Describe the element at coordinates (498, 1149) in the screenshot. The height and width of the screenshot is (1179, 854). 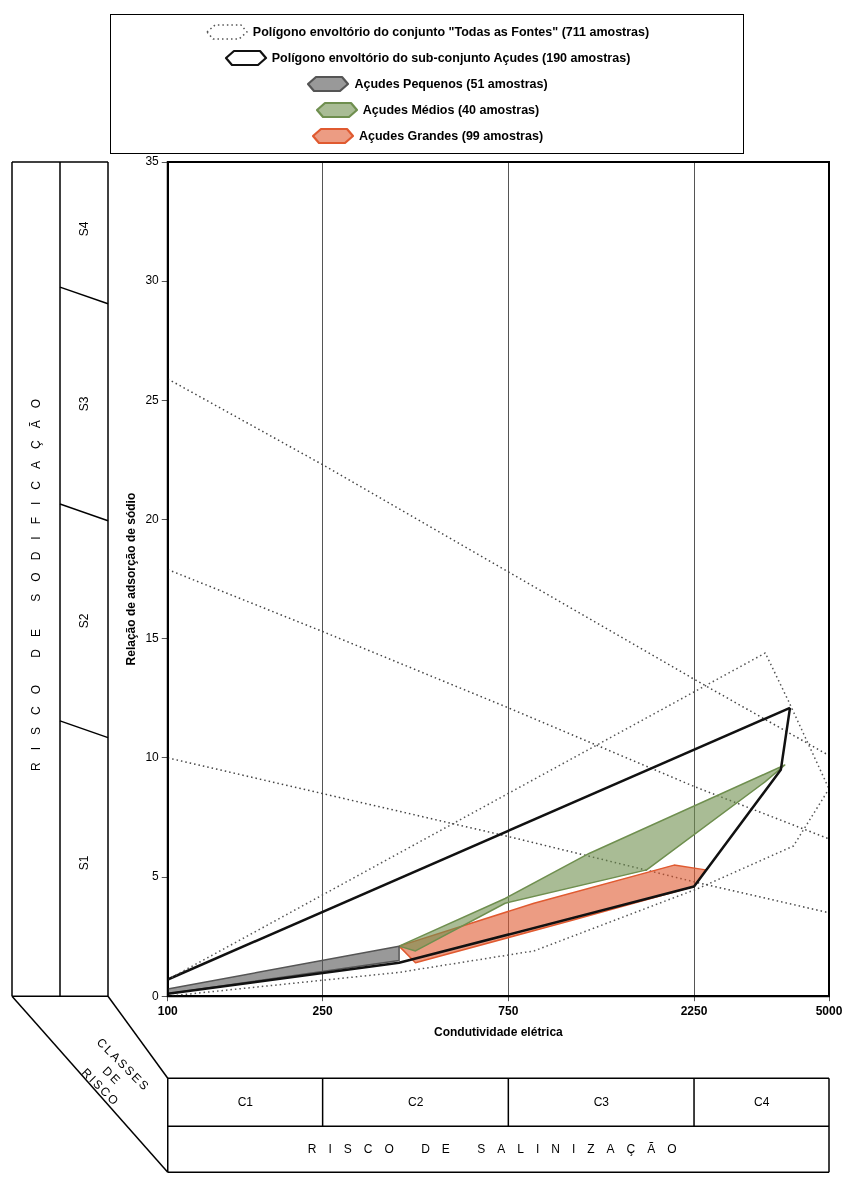
I see `text: RISCO DE SALINIZAÇÃO` at that location.